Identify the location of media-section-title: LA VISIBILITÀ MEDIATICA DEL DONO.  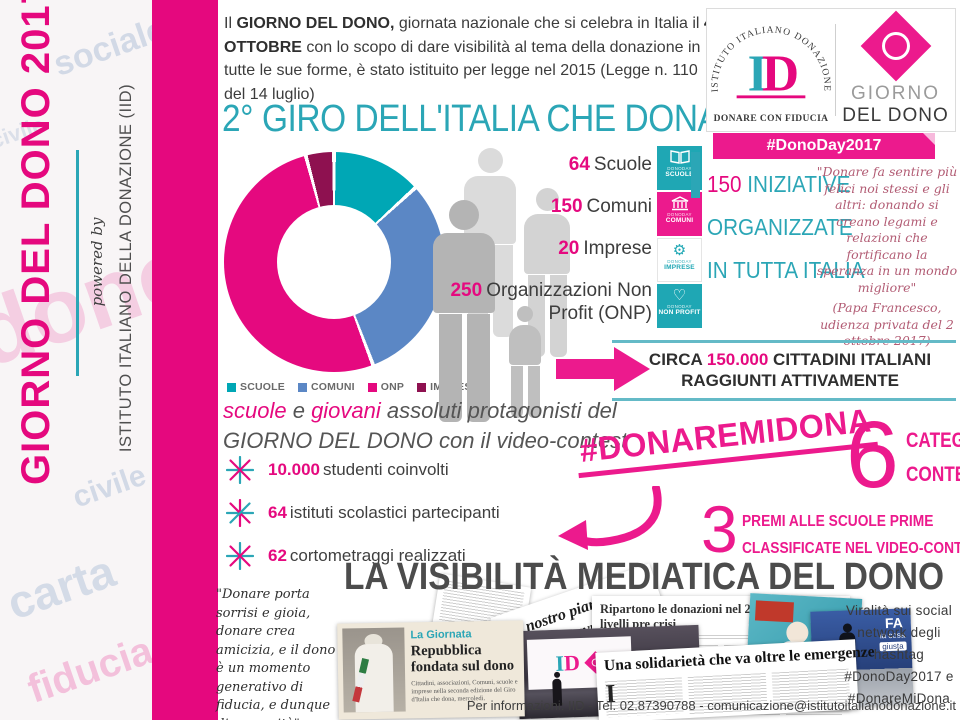
(644, 577).